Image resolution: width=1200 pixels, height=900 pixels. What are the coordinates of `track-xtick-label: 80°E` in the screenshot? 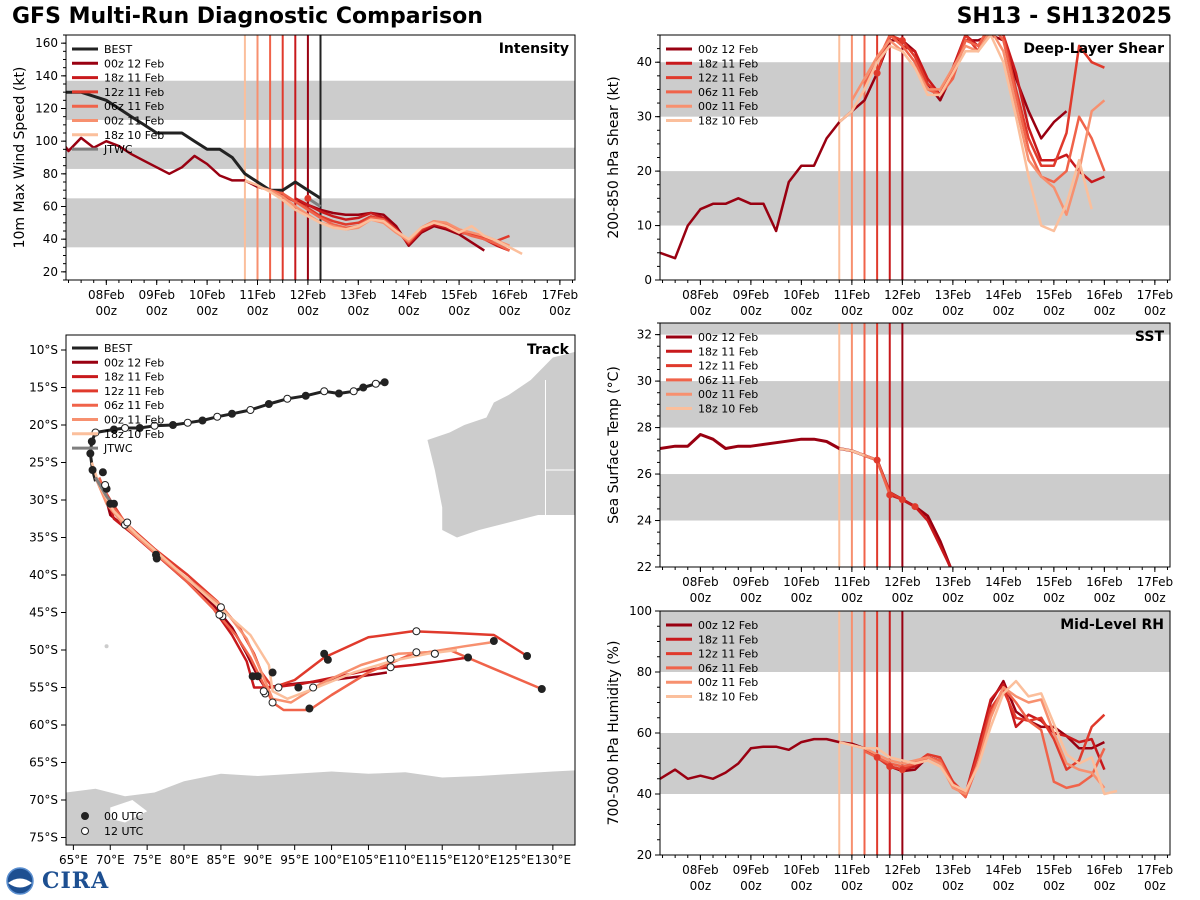 It's located at (184, 860).